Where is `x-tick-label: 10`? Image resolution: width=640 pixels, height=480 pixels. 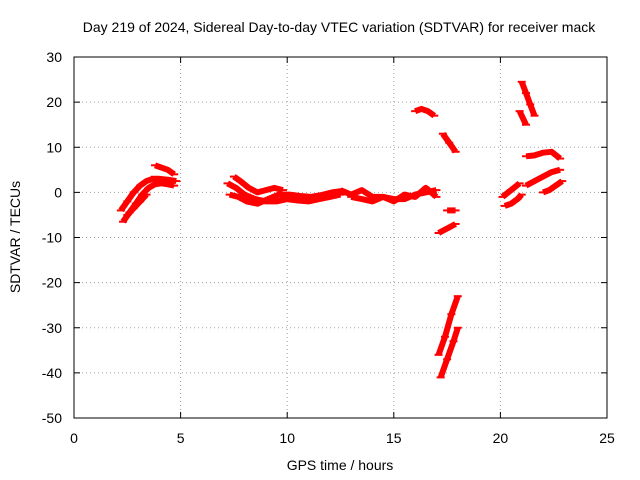 x-tick-label: 10 is located at coordinates (287, 438).